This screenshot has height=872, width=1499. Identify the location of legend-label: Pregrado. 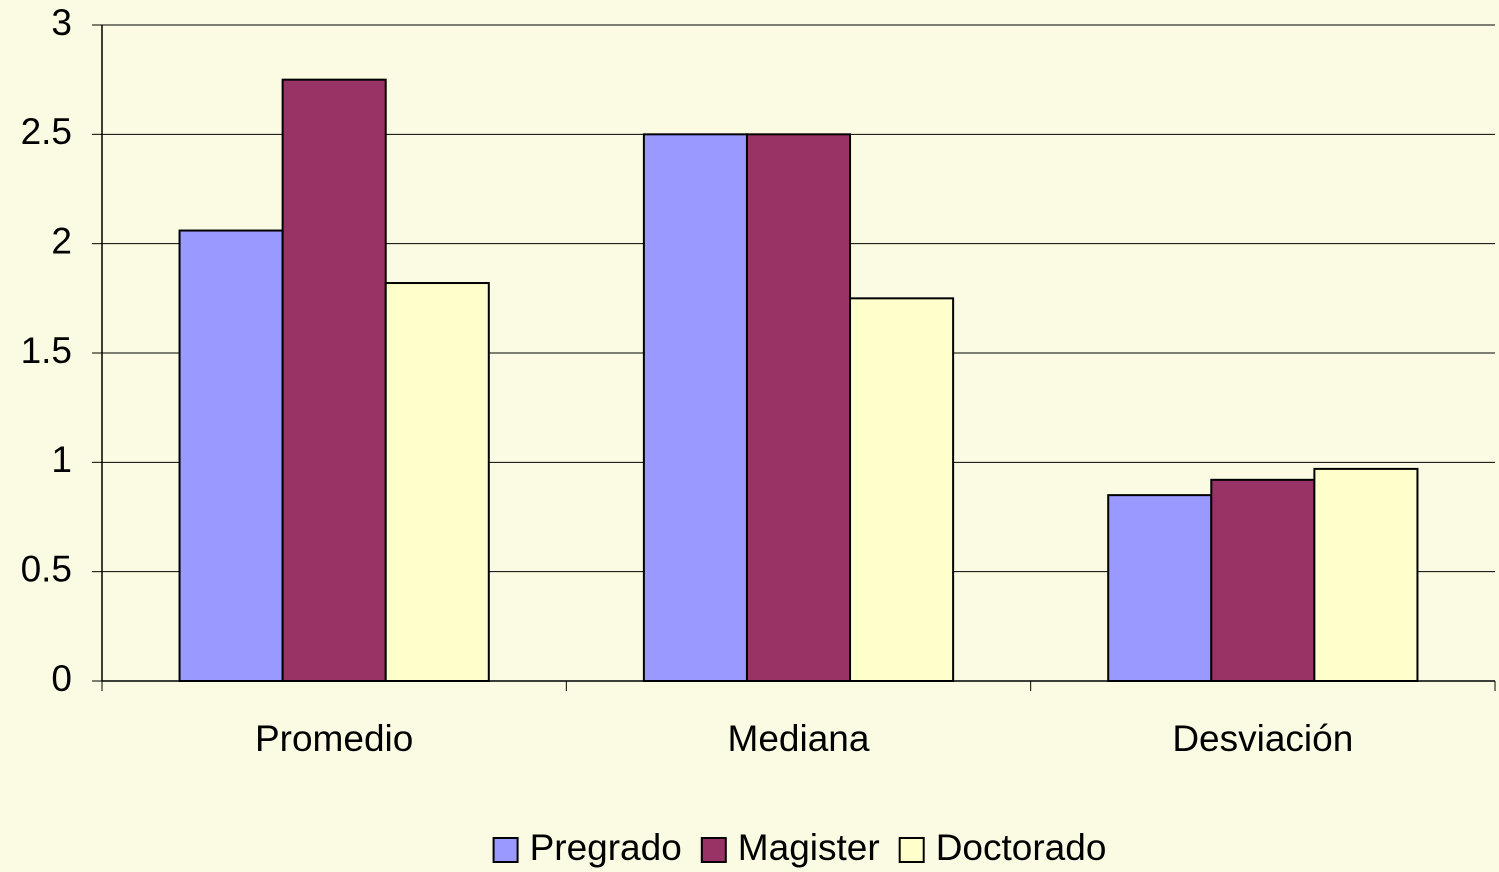
(606, 847).